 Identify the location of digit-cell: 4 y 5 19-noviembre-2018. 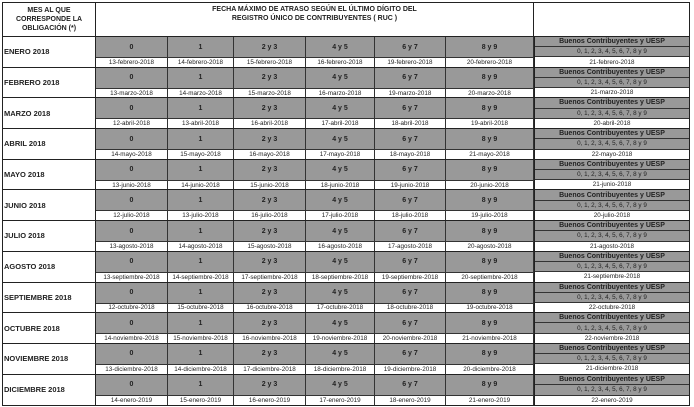
(340, 328).